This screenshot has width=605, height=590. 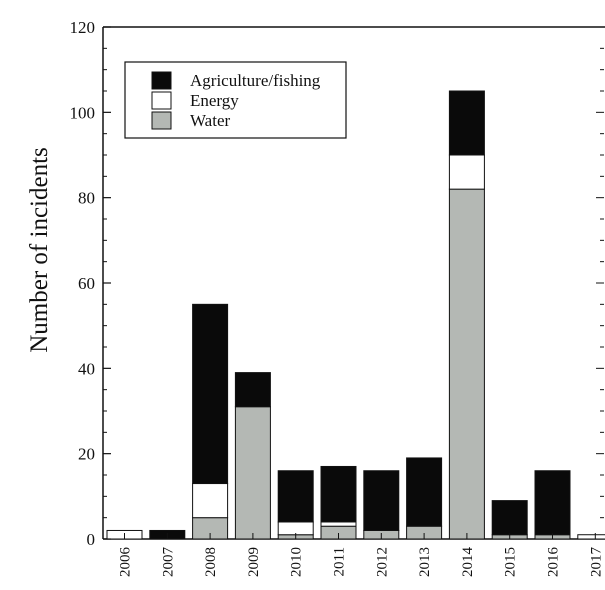 I want to click on x-tick-label: 2007, so click(x=168, y=562).